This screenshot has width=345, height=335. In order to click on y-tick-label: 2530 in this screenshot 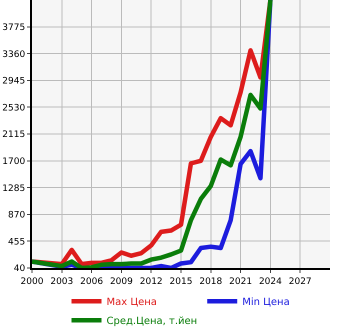, I will do `click(14, 108)`.